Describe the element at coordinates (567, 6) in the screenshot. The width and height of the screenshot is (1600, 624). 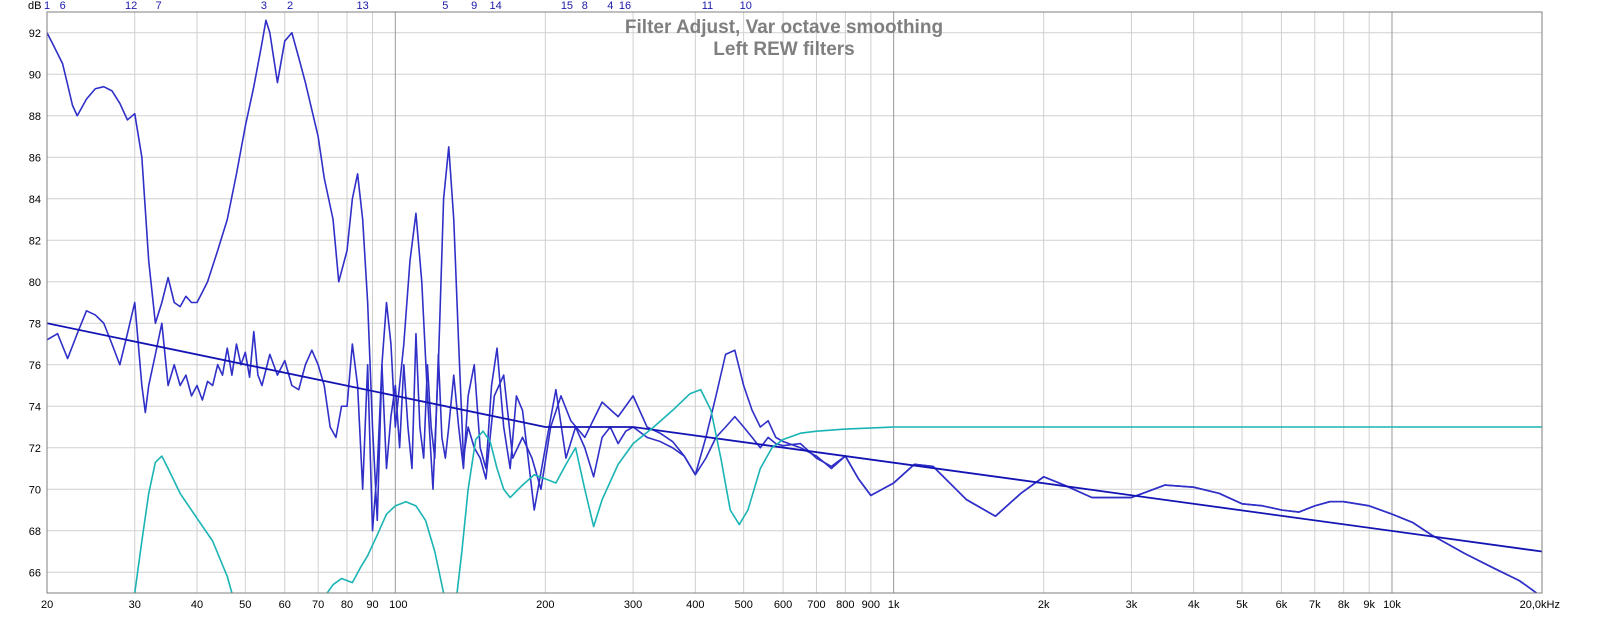
I see `filter-marker-label: 15` at that location.